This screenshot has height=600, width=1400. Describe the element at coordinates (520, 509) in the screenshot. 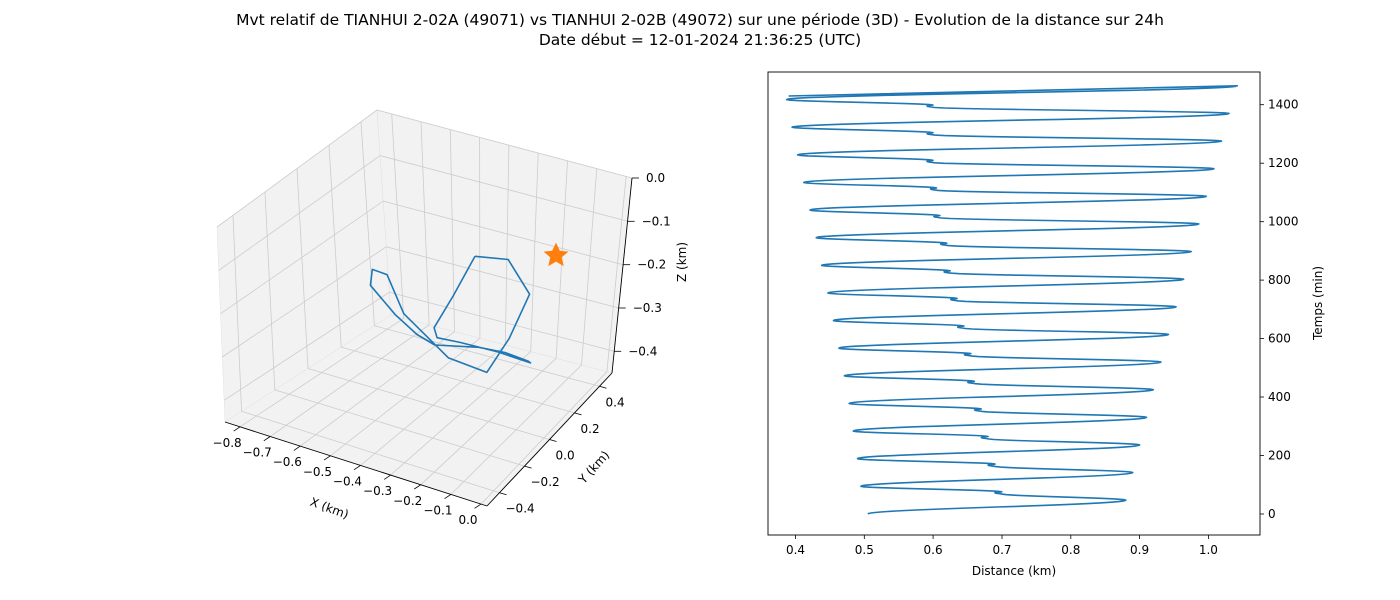

I see `y-tick-label: −0.4` at that location.